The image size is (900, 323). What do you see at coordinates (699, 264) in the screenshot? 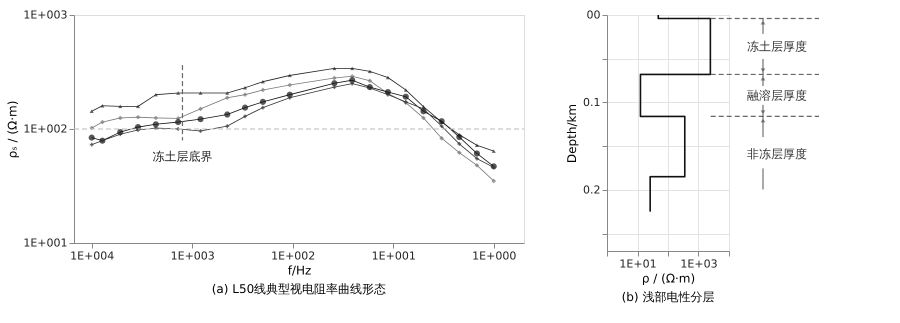
I see `x-tick-label: 1E+03` at bounding box center [699, 264].